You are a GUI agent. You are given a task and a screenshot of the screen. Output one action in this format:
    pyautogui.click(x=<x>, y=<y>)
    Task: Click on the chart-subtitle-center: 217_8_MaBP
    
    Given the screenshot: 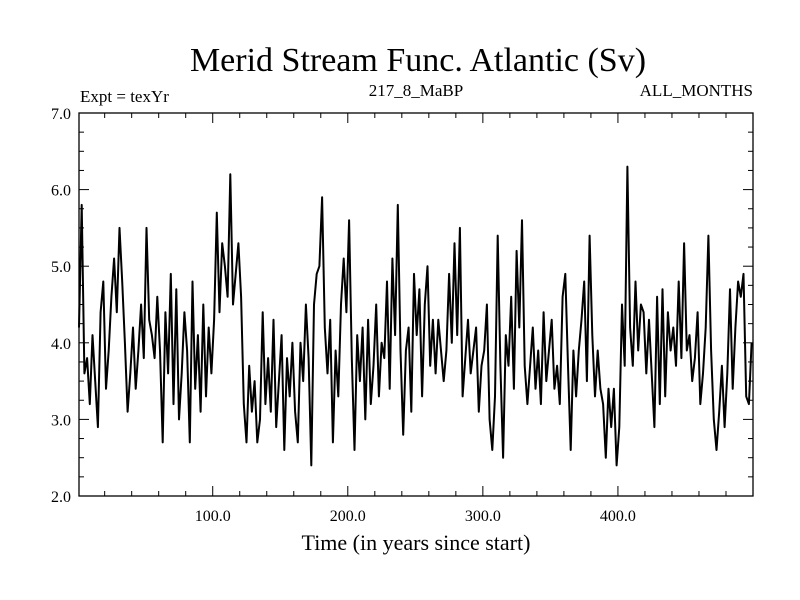 What is the action you would take?
    pyautogui.click(x=416, y=90)
    